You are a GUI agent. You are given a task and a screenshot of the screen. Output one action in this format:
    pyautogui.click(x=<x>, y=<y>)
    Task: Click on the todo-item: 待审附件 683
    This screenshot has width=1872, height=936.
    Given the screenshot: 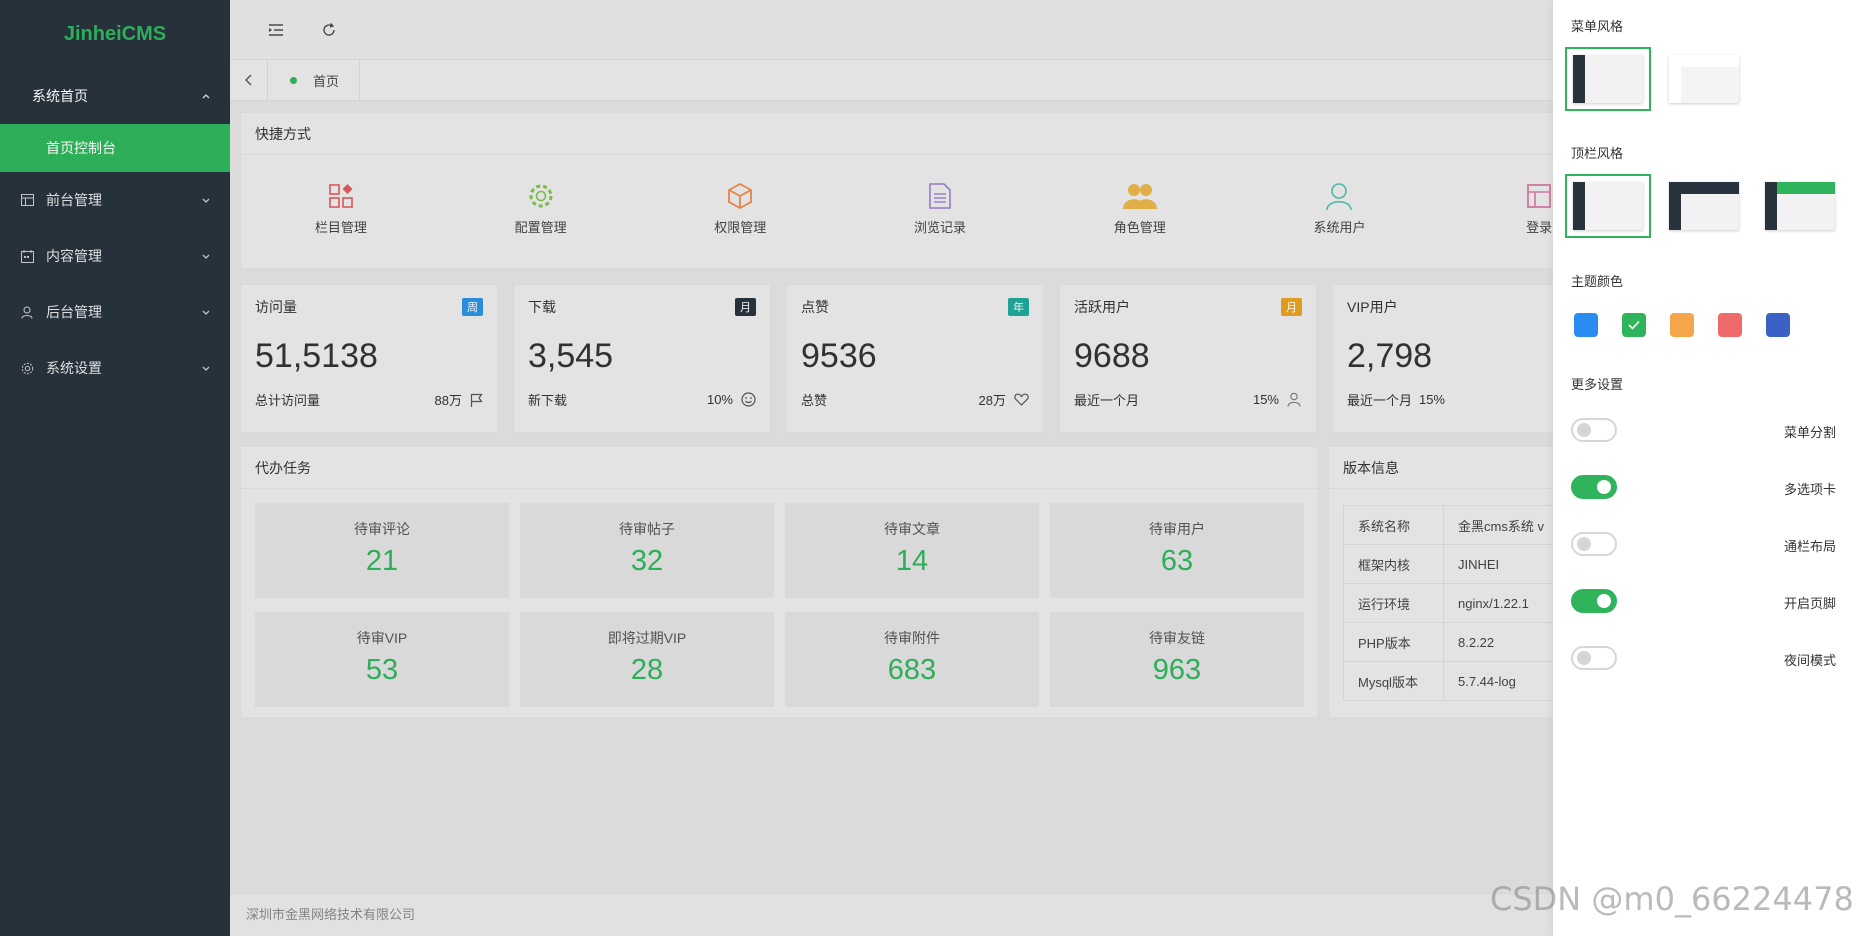 What is the action you would take?
    pyautogui.click(x=912, y=659)
    